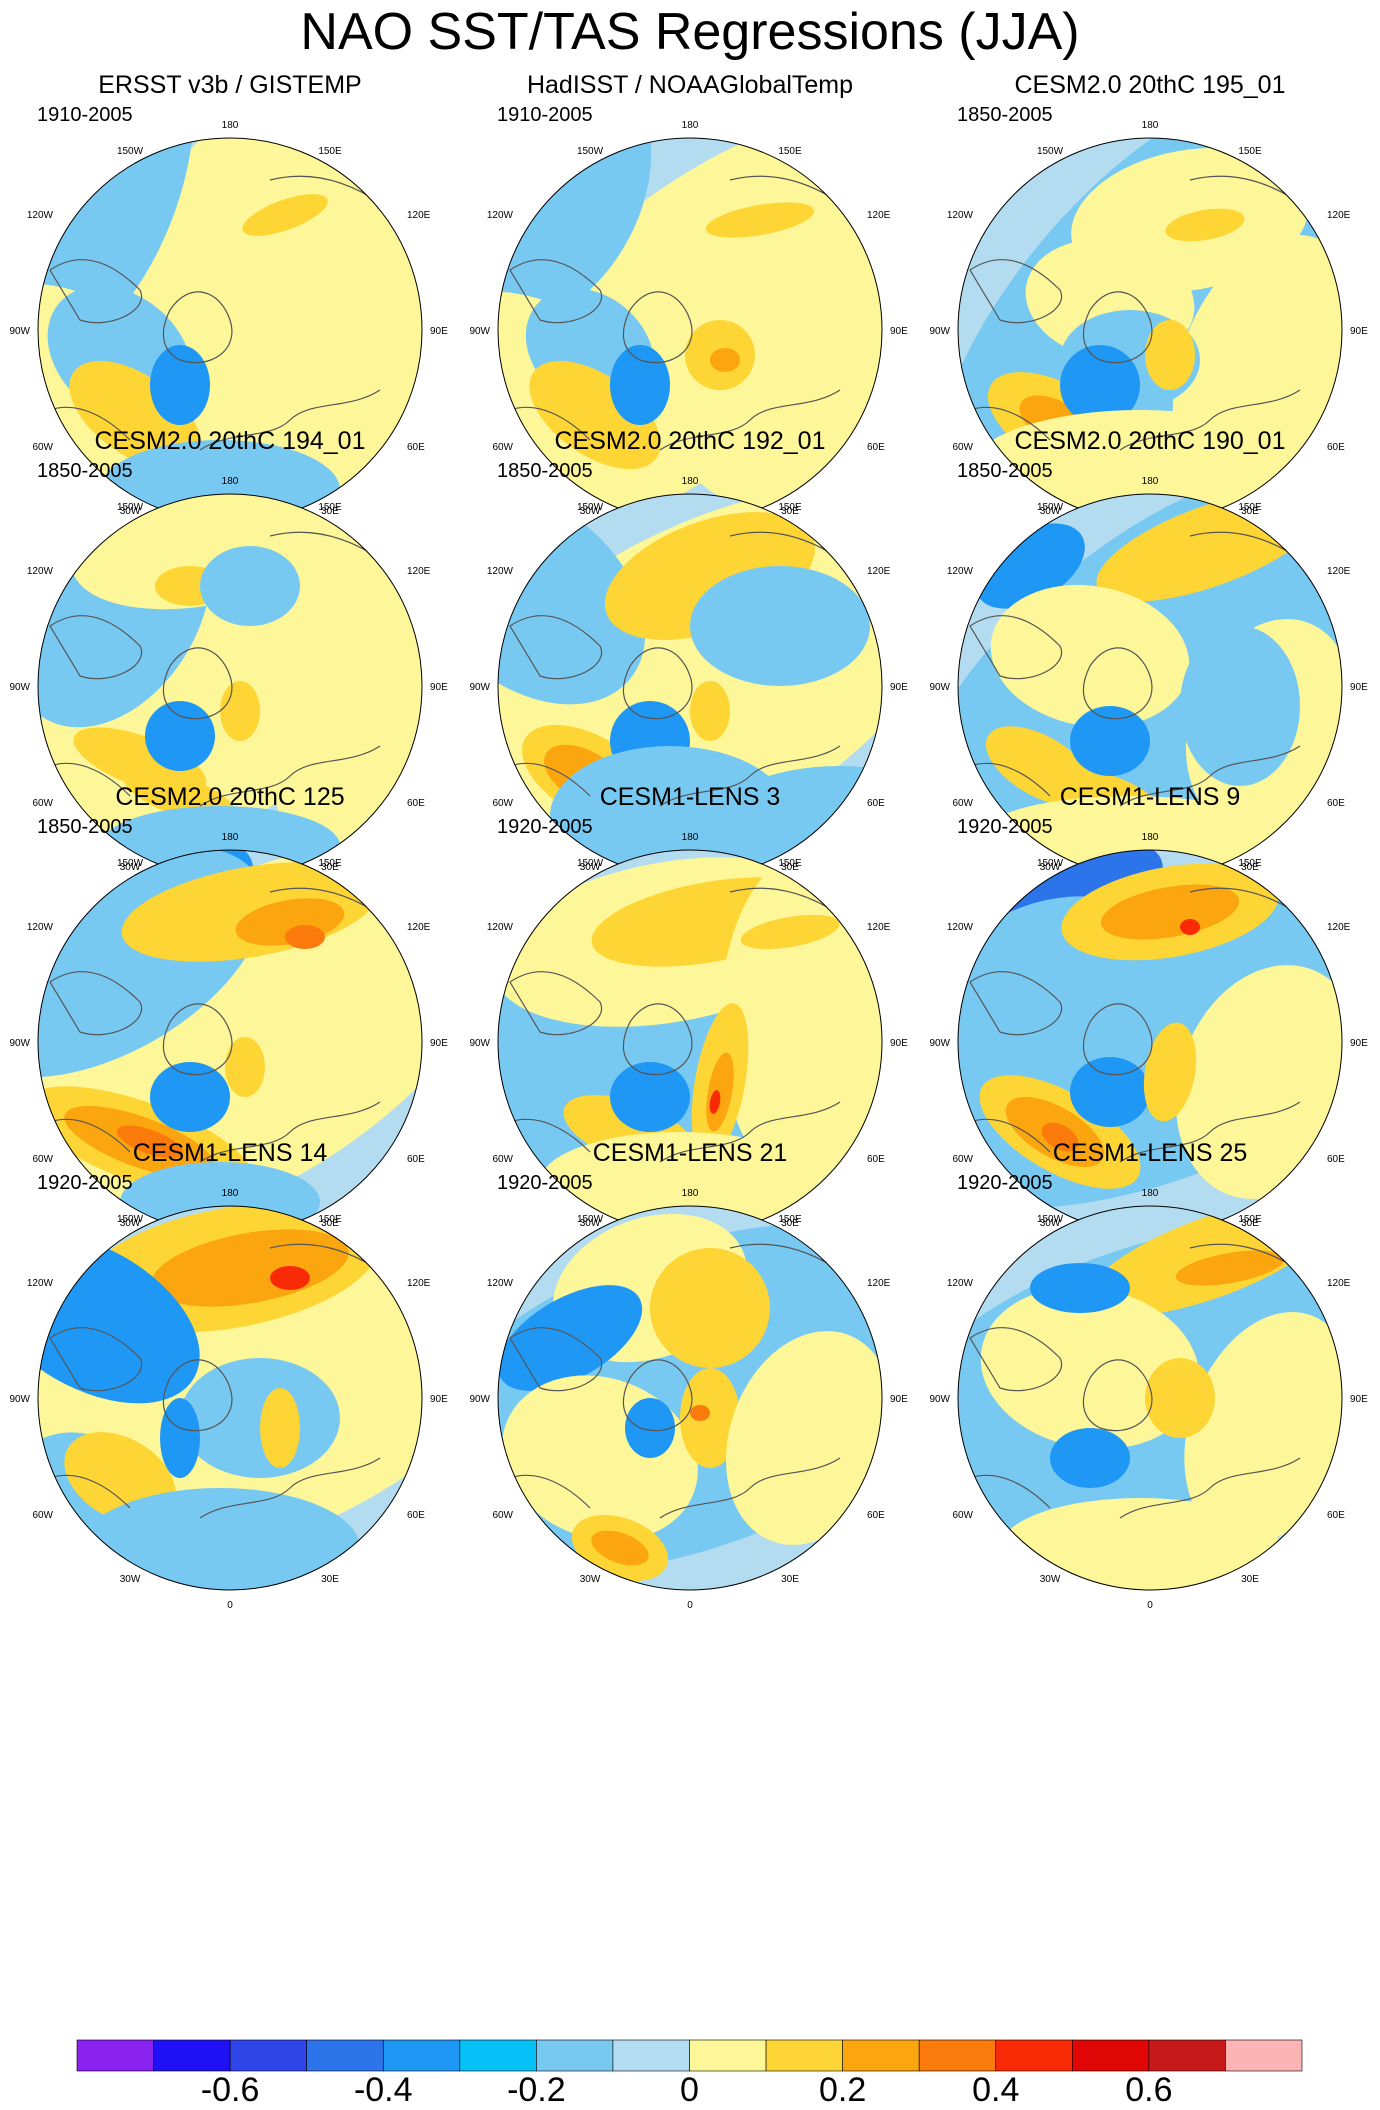  What do you see at coordinates (842, 2090) in the screenshot?
I see `colorbar-label: 0.2` at bounding box center [842, 2090].